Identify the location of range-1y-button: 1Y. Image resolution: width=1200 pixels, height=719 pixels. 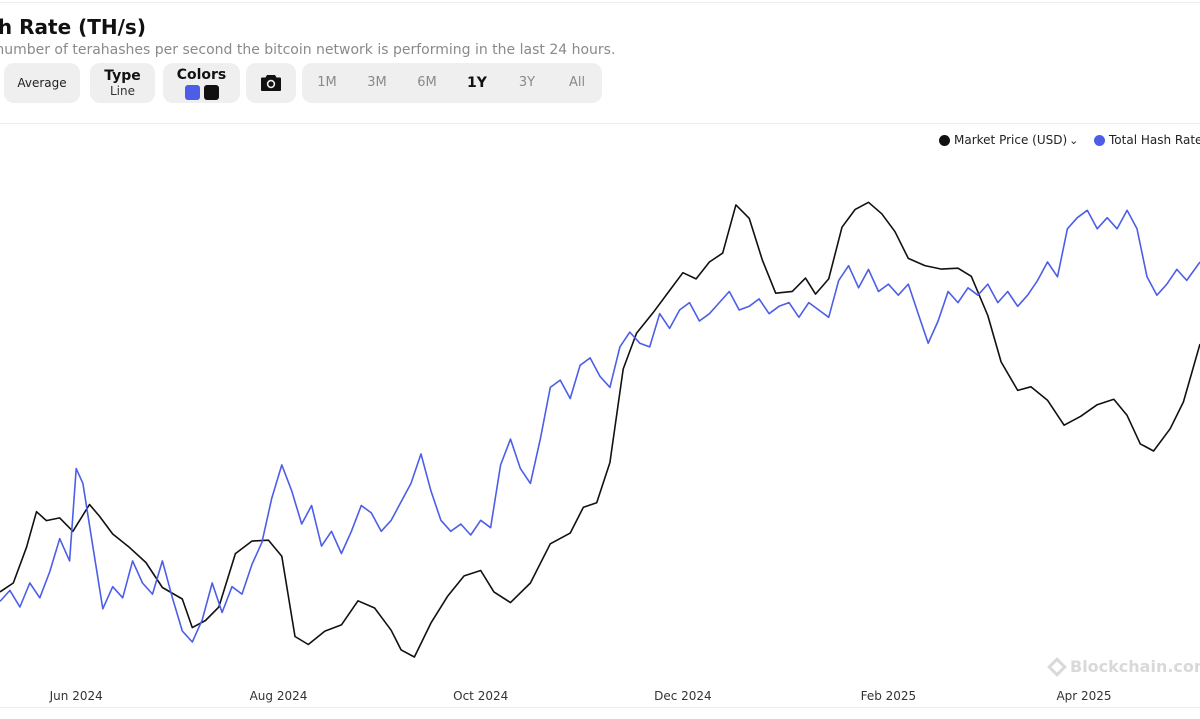
(477, 83).